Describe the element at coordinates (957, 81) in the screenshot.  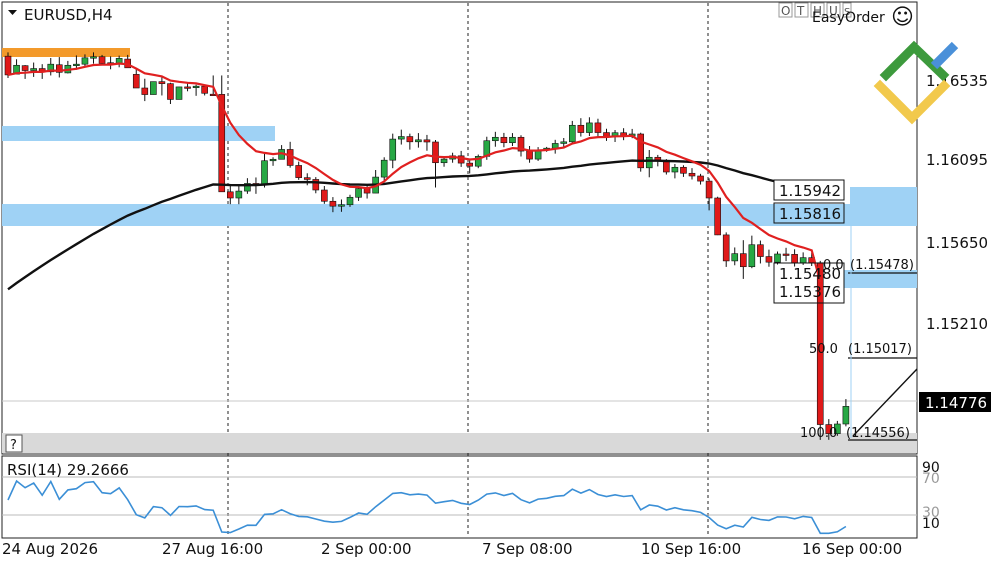
I see `price-tick-1: 1.16535` at that location.